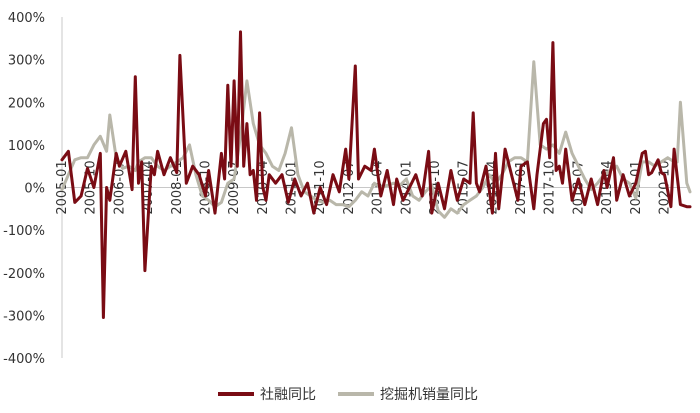 This screenshot has height=413, width=700. I want to click on y-tick-label: -100%, so click(24, 231).